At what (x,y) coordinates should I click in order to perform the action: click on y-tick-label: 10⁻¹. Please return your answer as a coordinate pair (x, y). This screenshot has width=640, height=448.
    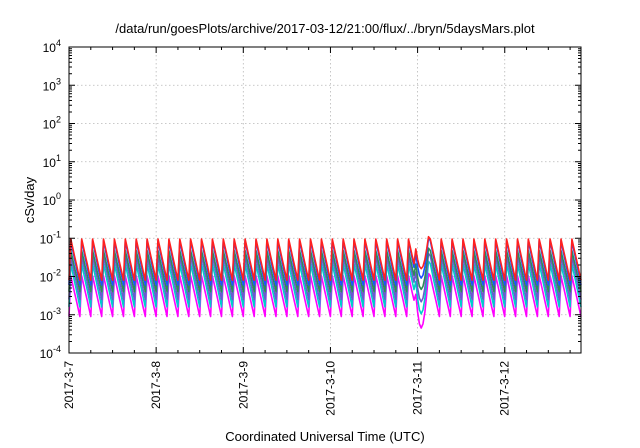
    Looking at the image, I should click on (50, 237).